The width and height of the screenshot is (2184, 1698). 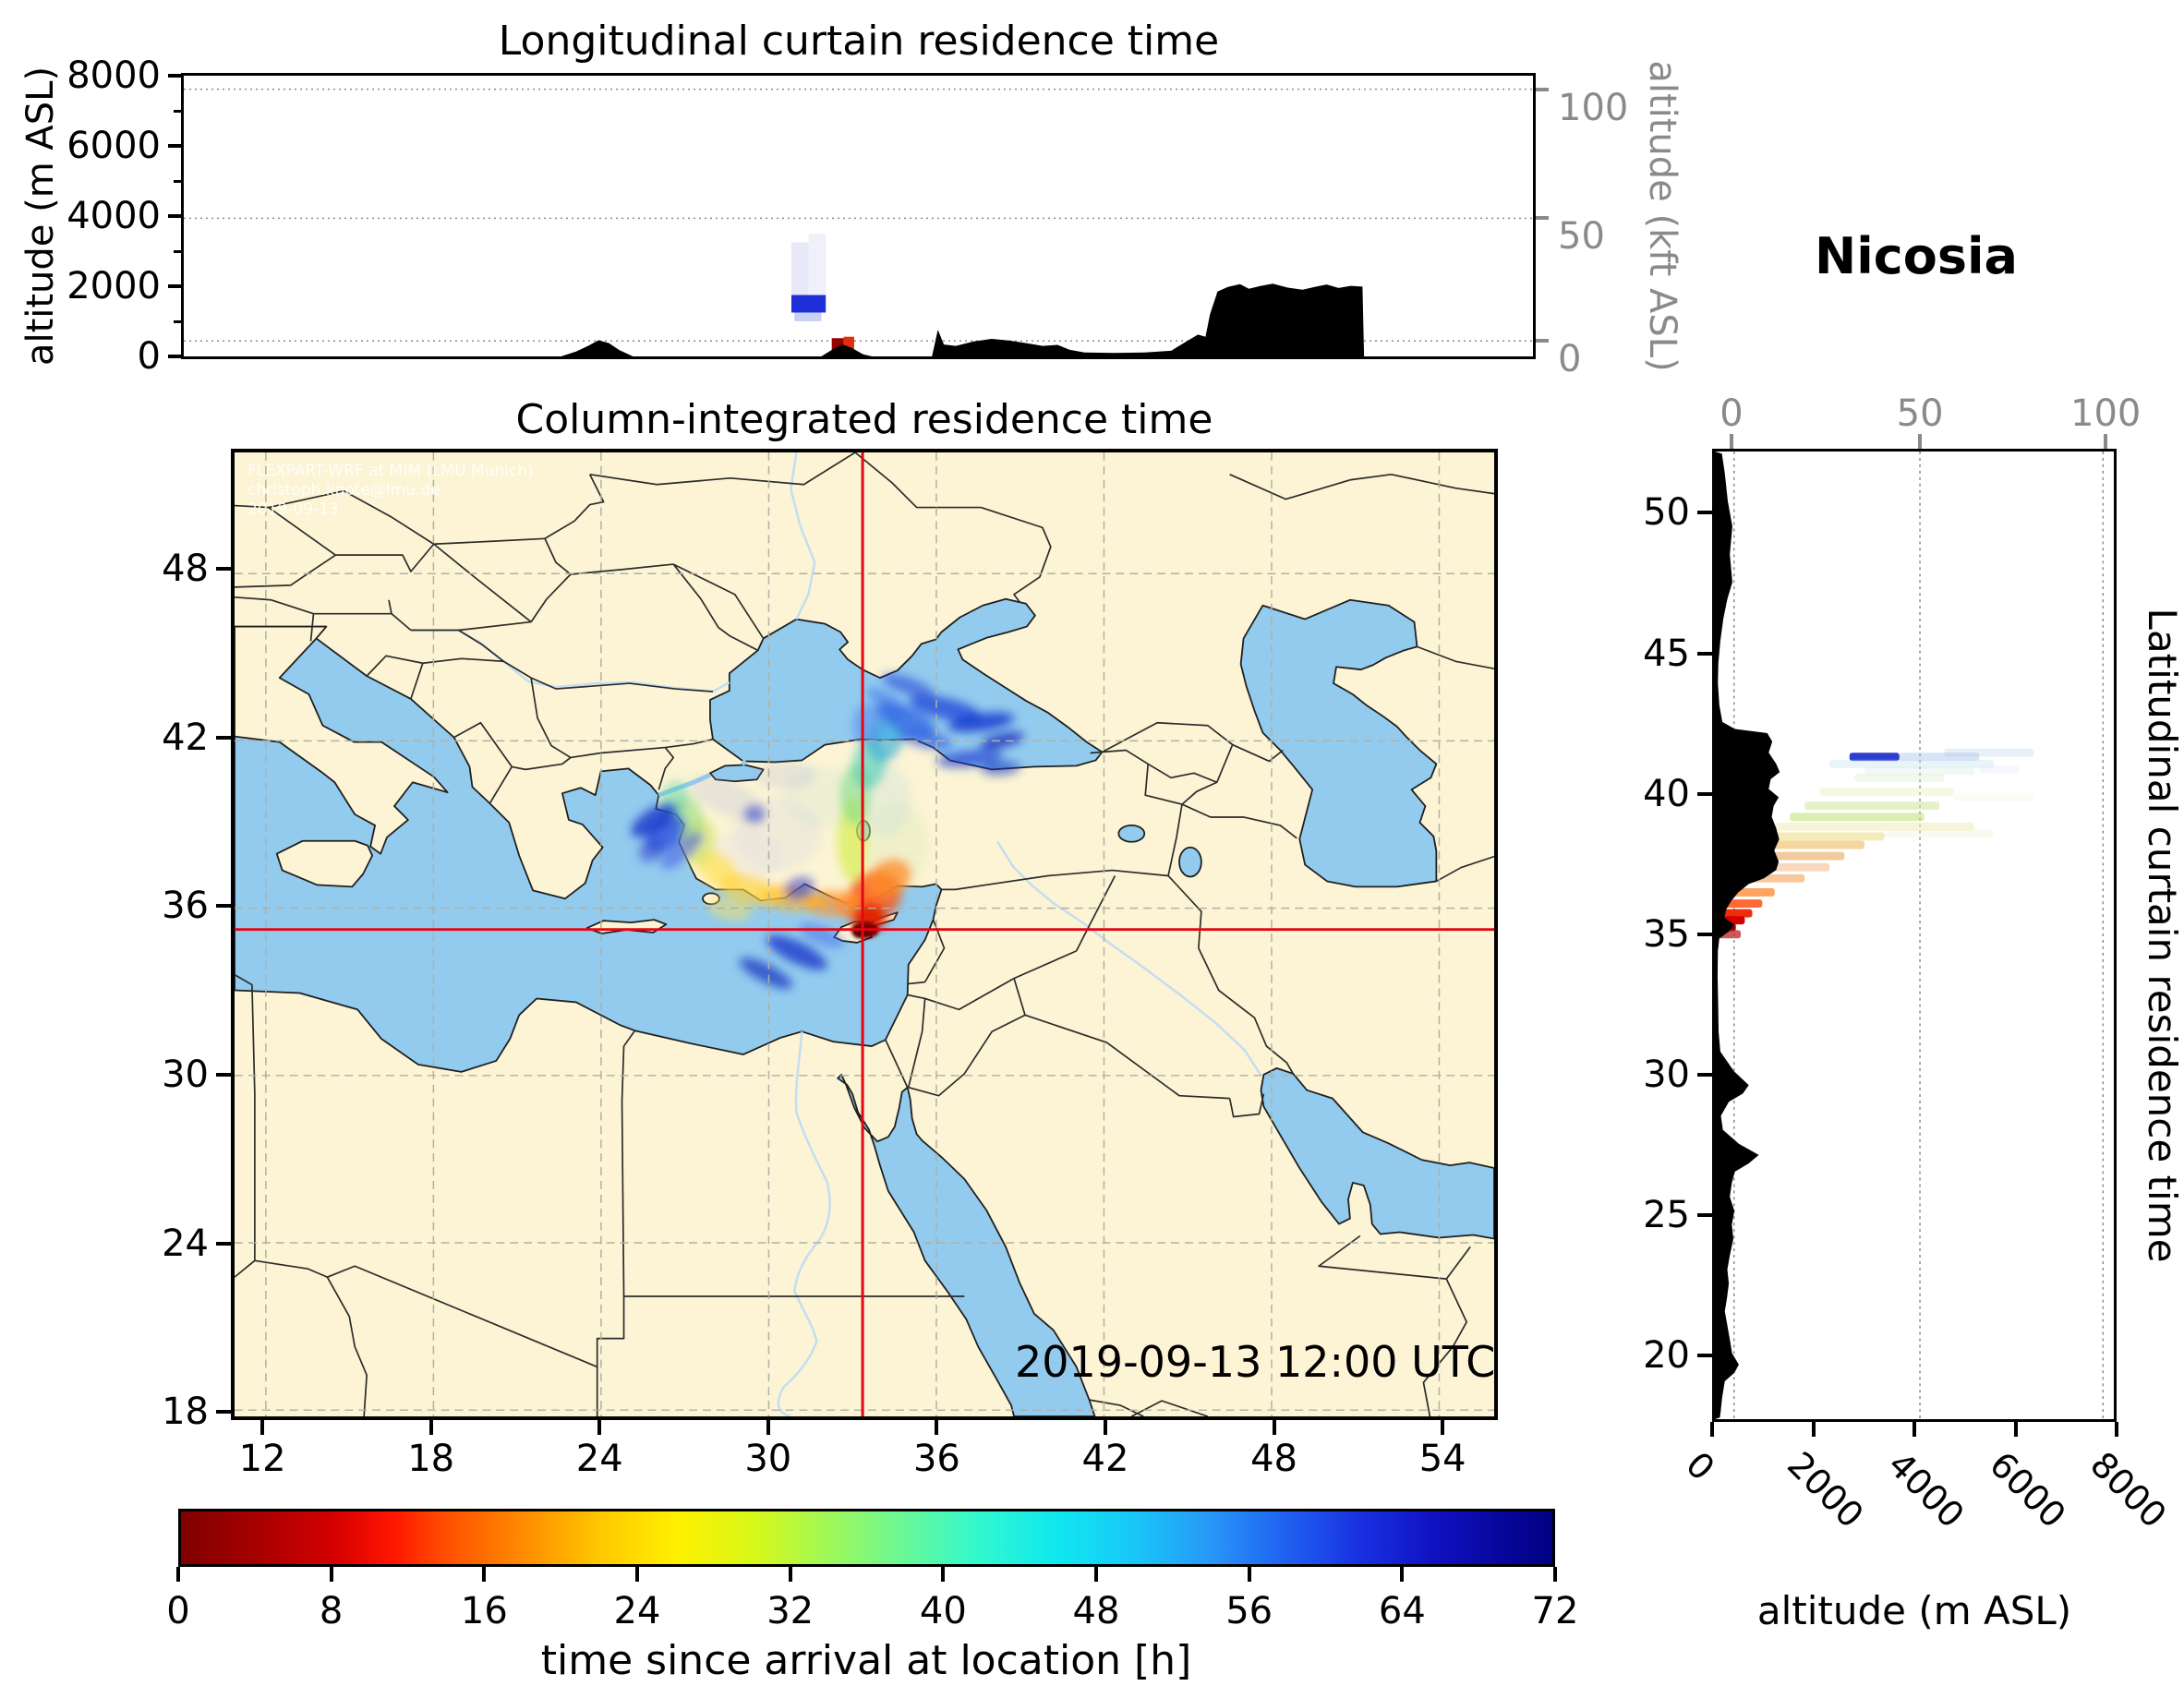 I want to click on tick-label: 35, so click(x=1666, y=934).